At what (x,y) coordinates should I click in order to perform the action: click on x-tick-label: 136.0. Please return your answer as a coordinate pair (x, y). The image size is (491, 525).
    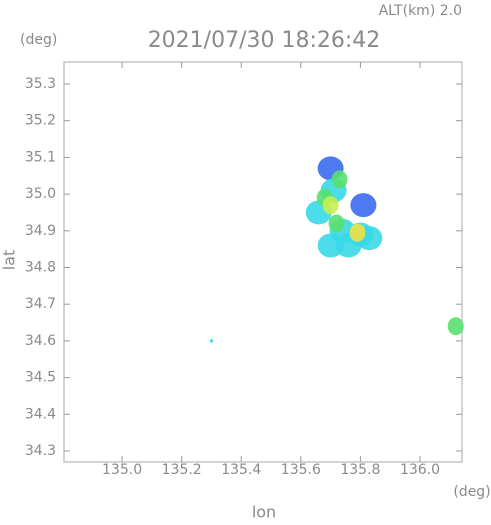
    Looking at the image, I should click on (420, 470).